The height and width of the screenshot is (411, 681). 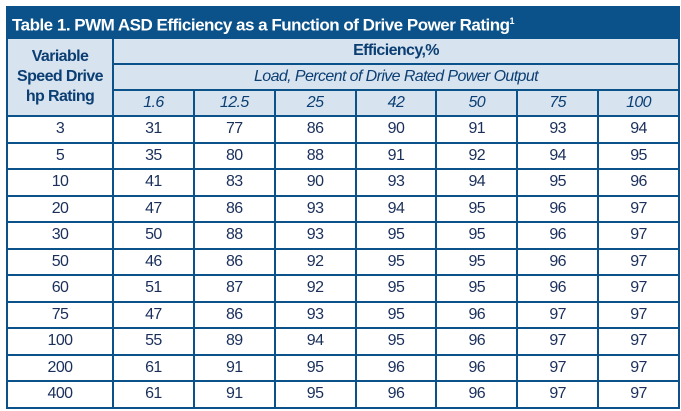 What do you see at coordinates (396, 103) in the screenshot?
I see `load-column-header: 42` at bounding box center [396, 103].